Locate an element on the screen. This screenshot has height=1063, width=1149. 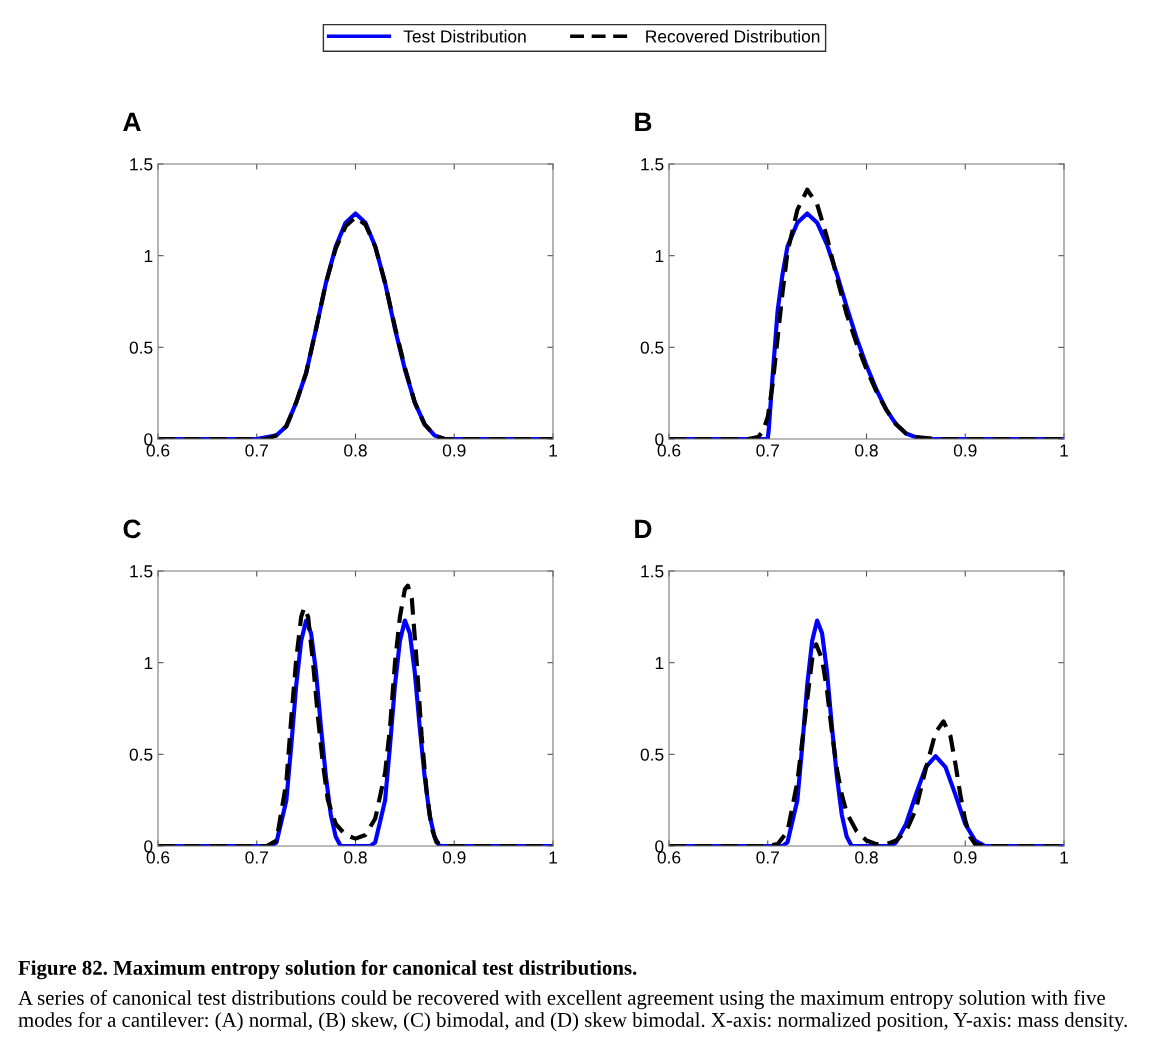
chart-title: A is located at coordinates (132, 122).